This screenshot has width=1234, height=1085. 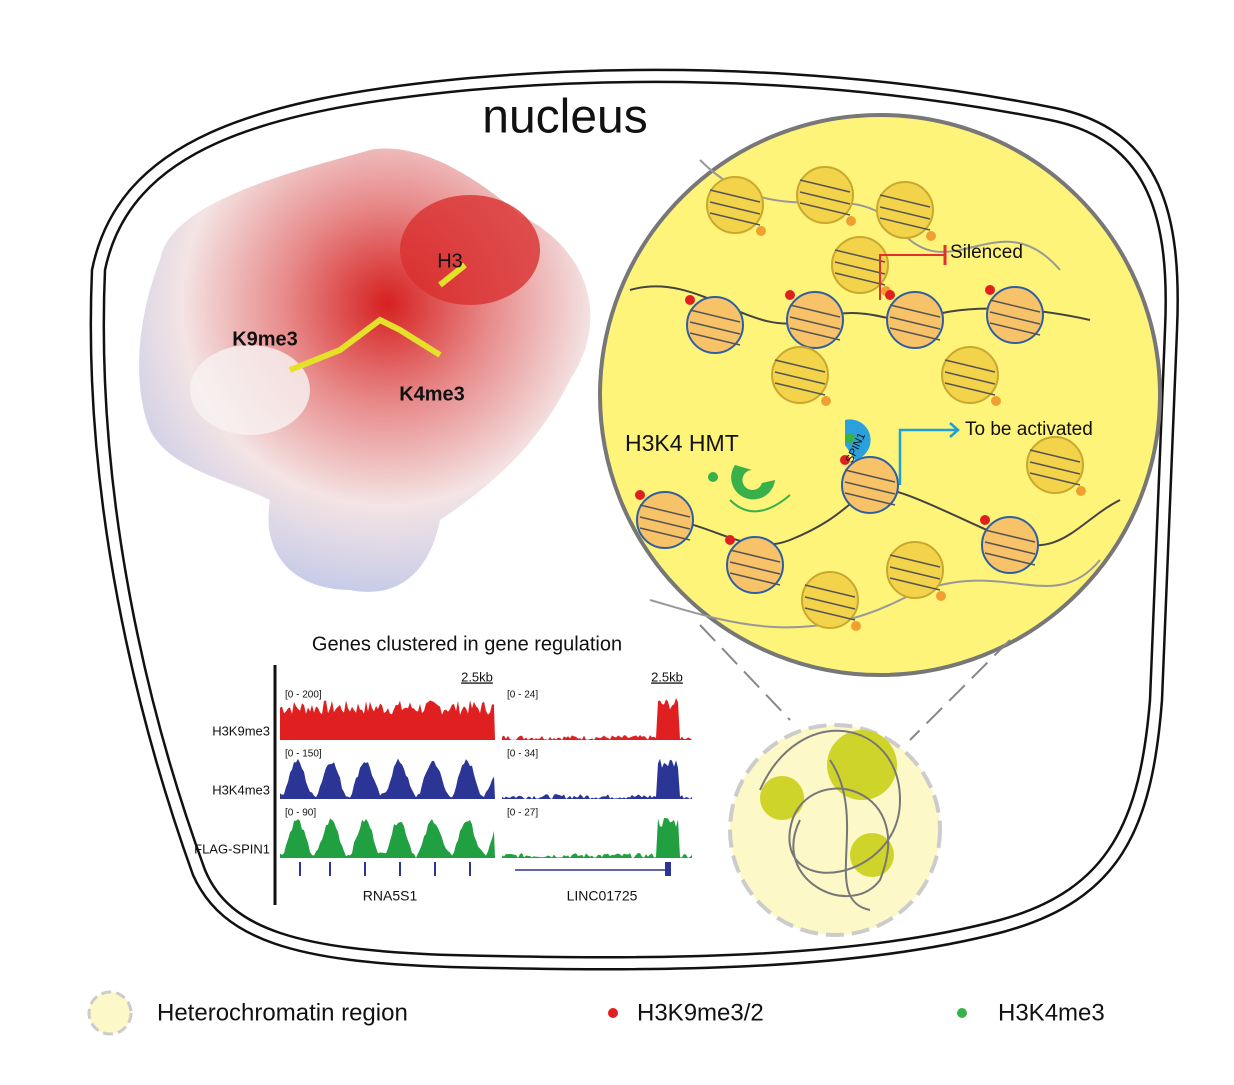 I want to click on spin1-reader, so click(x=858, y=439).